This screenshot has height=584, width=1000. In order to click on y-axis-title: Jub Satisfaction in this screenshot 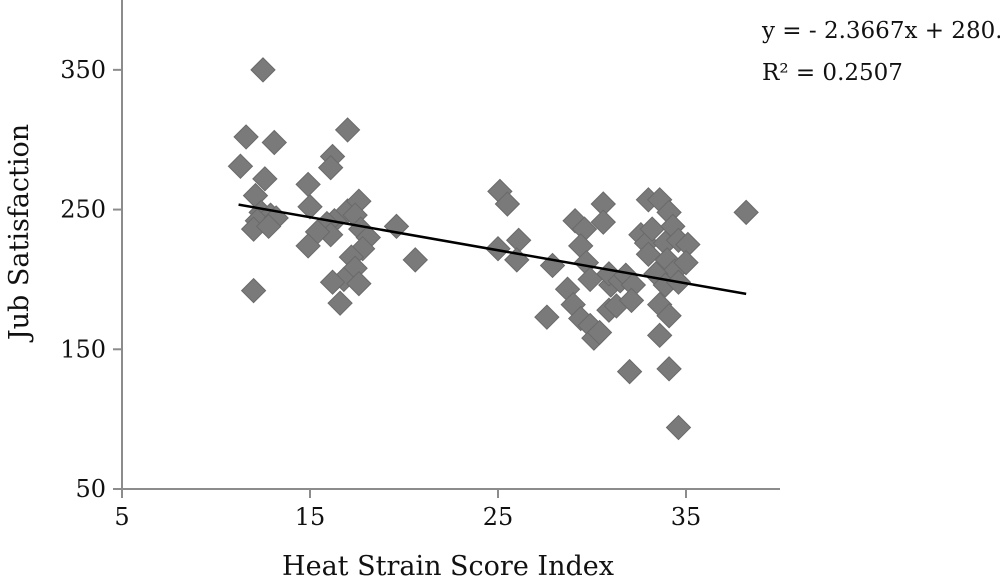, I will do `click(19, 233)`.